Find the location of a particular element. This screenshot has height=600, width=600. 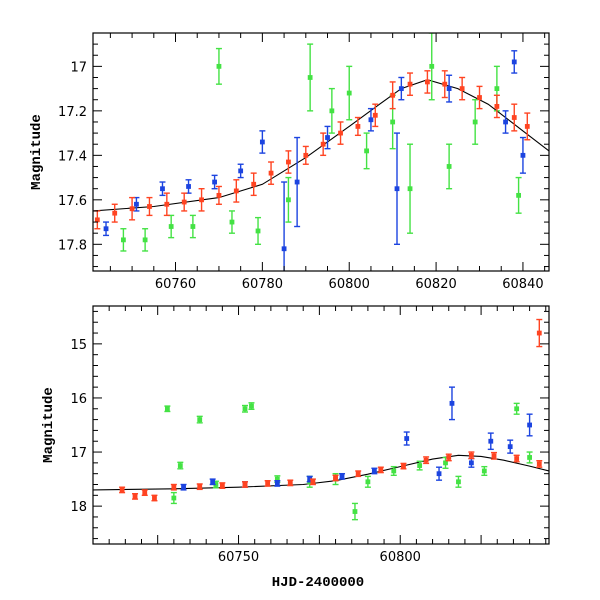

bottom-panel-y-tick-label: 15 is located at coordinates (78, 345).